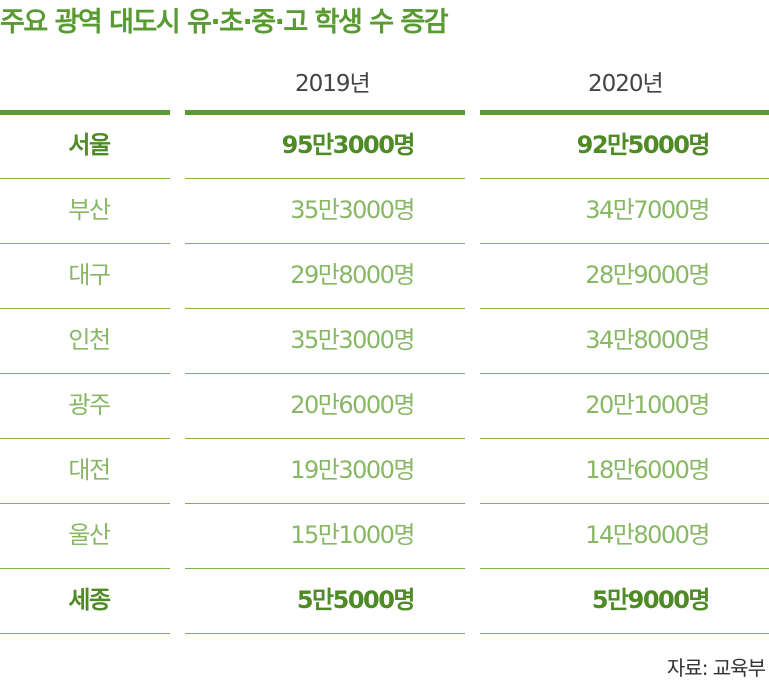 This screenshot has width=769, height=698. I want to click on table-title: 주요 광역 대도시 유·초·중·고 학생 수 증감, so click(224, 22).